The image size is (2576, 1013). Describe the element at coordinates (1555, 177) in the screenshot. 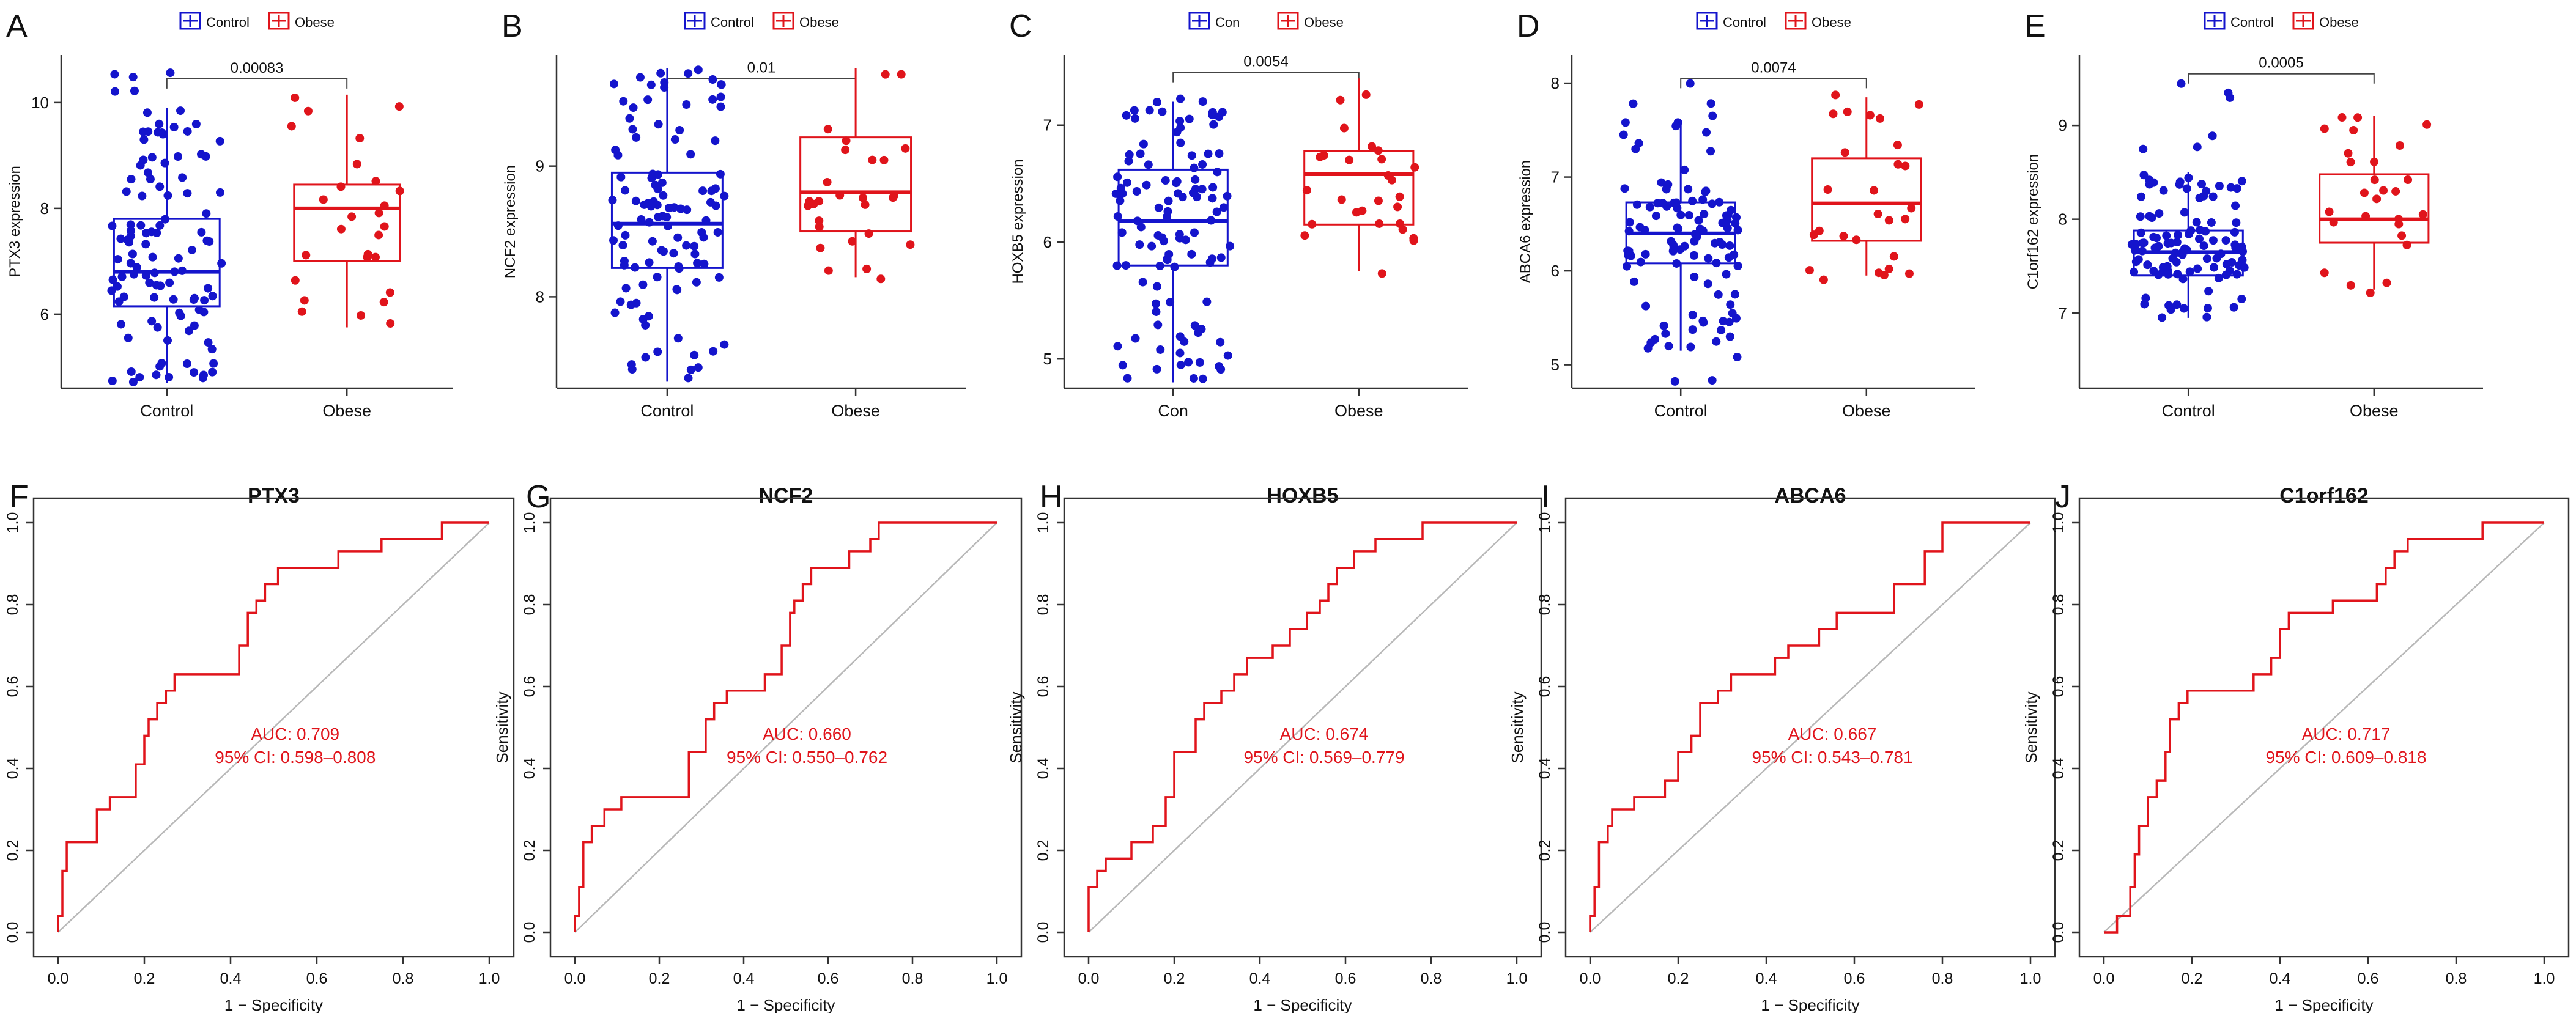

I see `y-tick-label: 7` at that location.